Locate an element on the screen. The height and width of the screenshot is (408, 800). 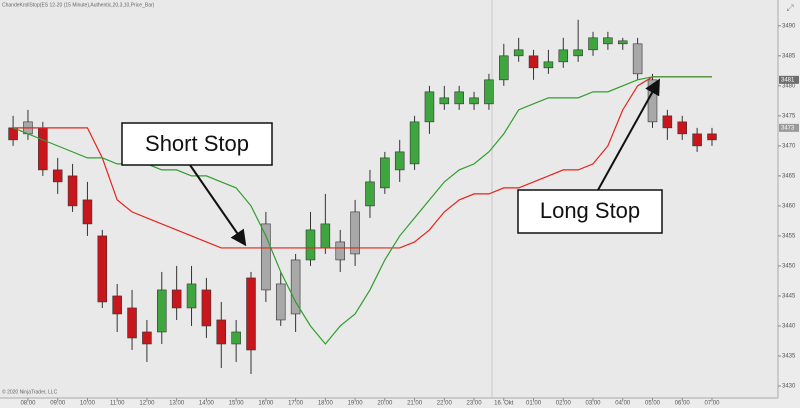
x-tick-label: 08:00 is located at coordinates (28, 404).